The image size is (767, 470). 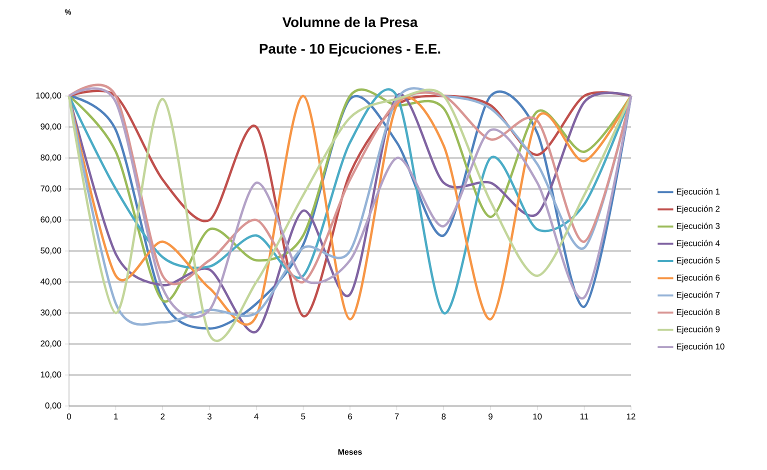 What do you see at coordinates (350, 417) in the screenshot?
I see `x-tick-label: 6` at bounding box center [350, 417].